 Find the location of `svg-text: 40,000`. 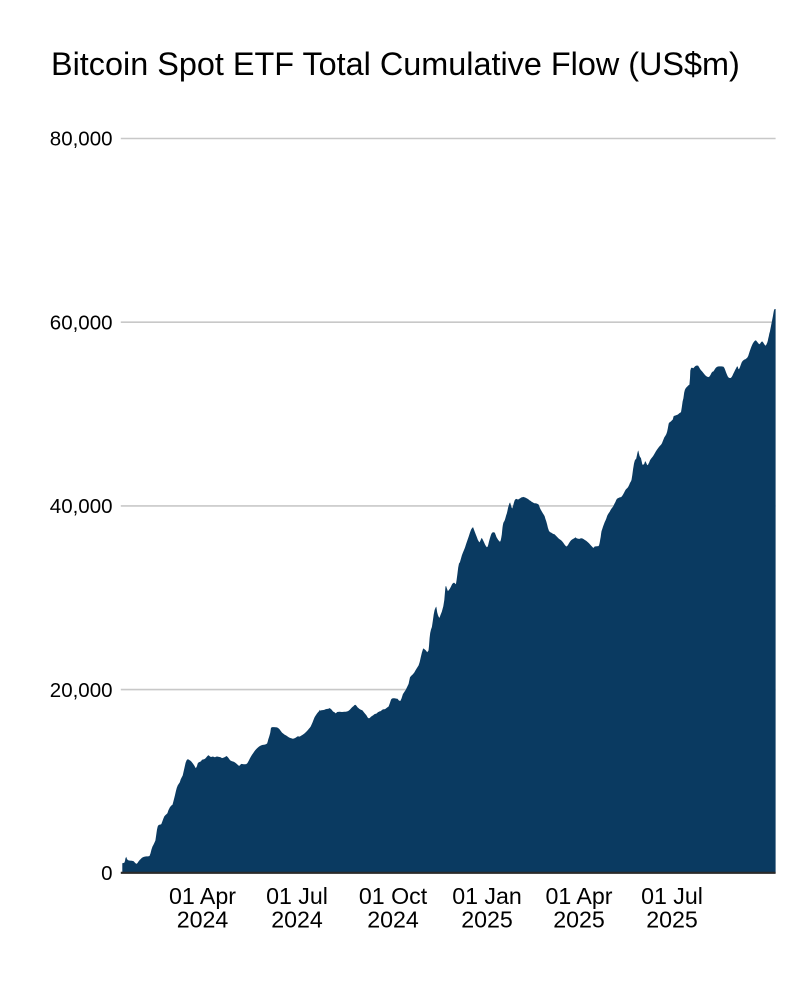

svg-text: 40,000 is located at coordinates (81, 506).